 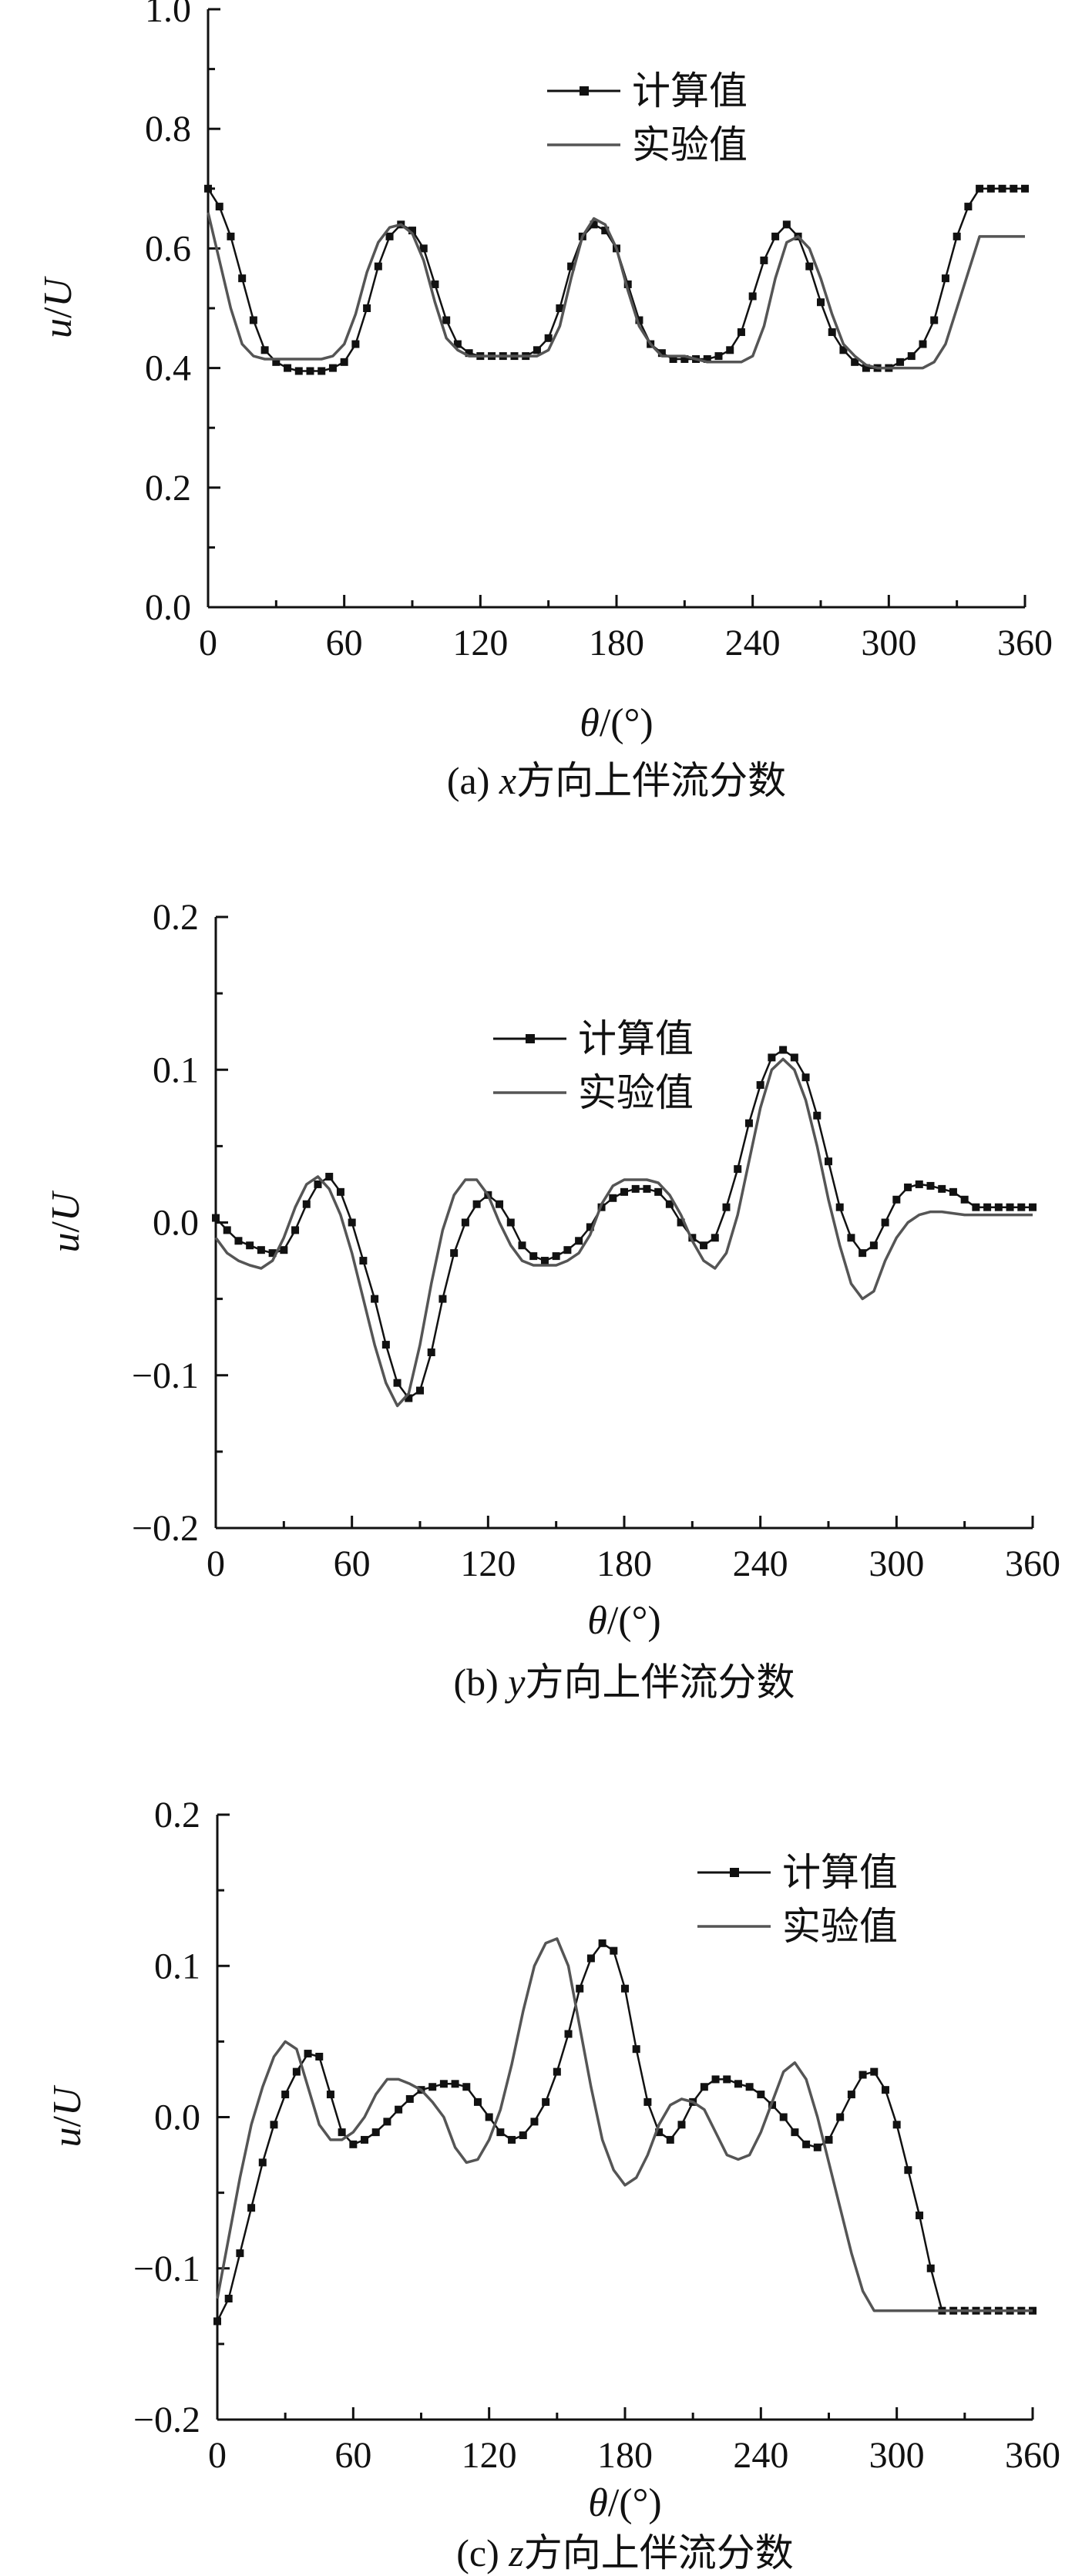 What do you see at coordinates (508, 780) in the screenshot?
I see `caption-variable: x` at bounding box center [508, 780].